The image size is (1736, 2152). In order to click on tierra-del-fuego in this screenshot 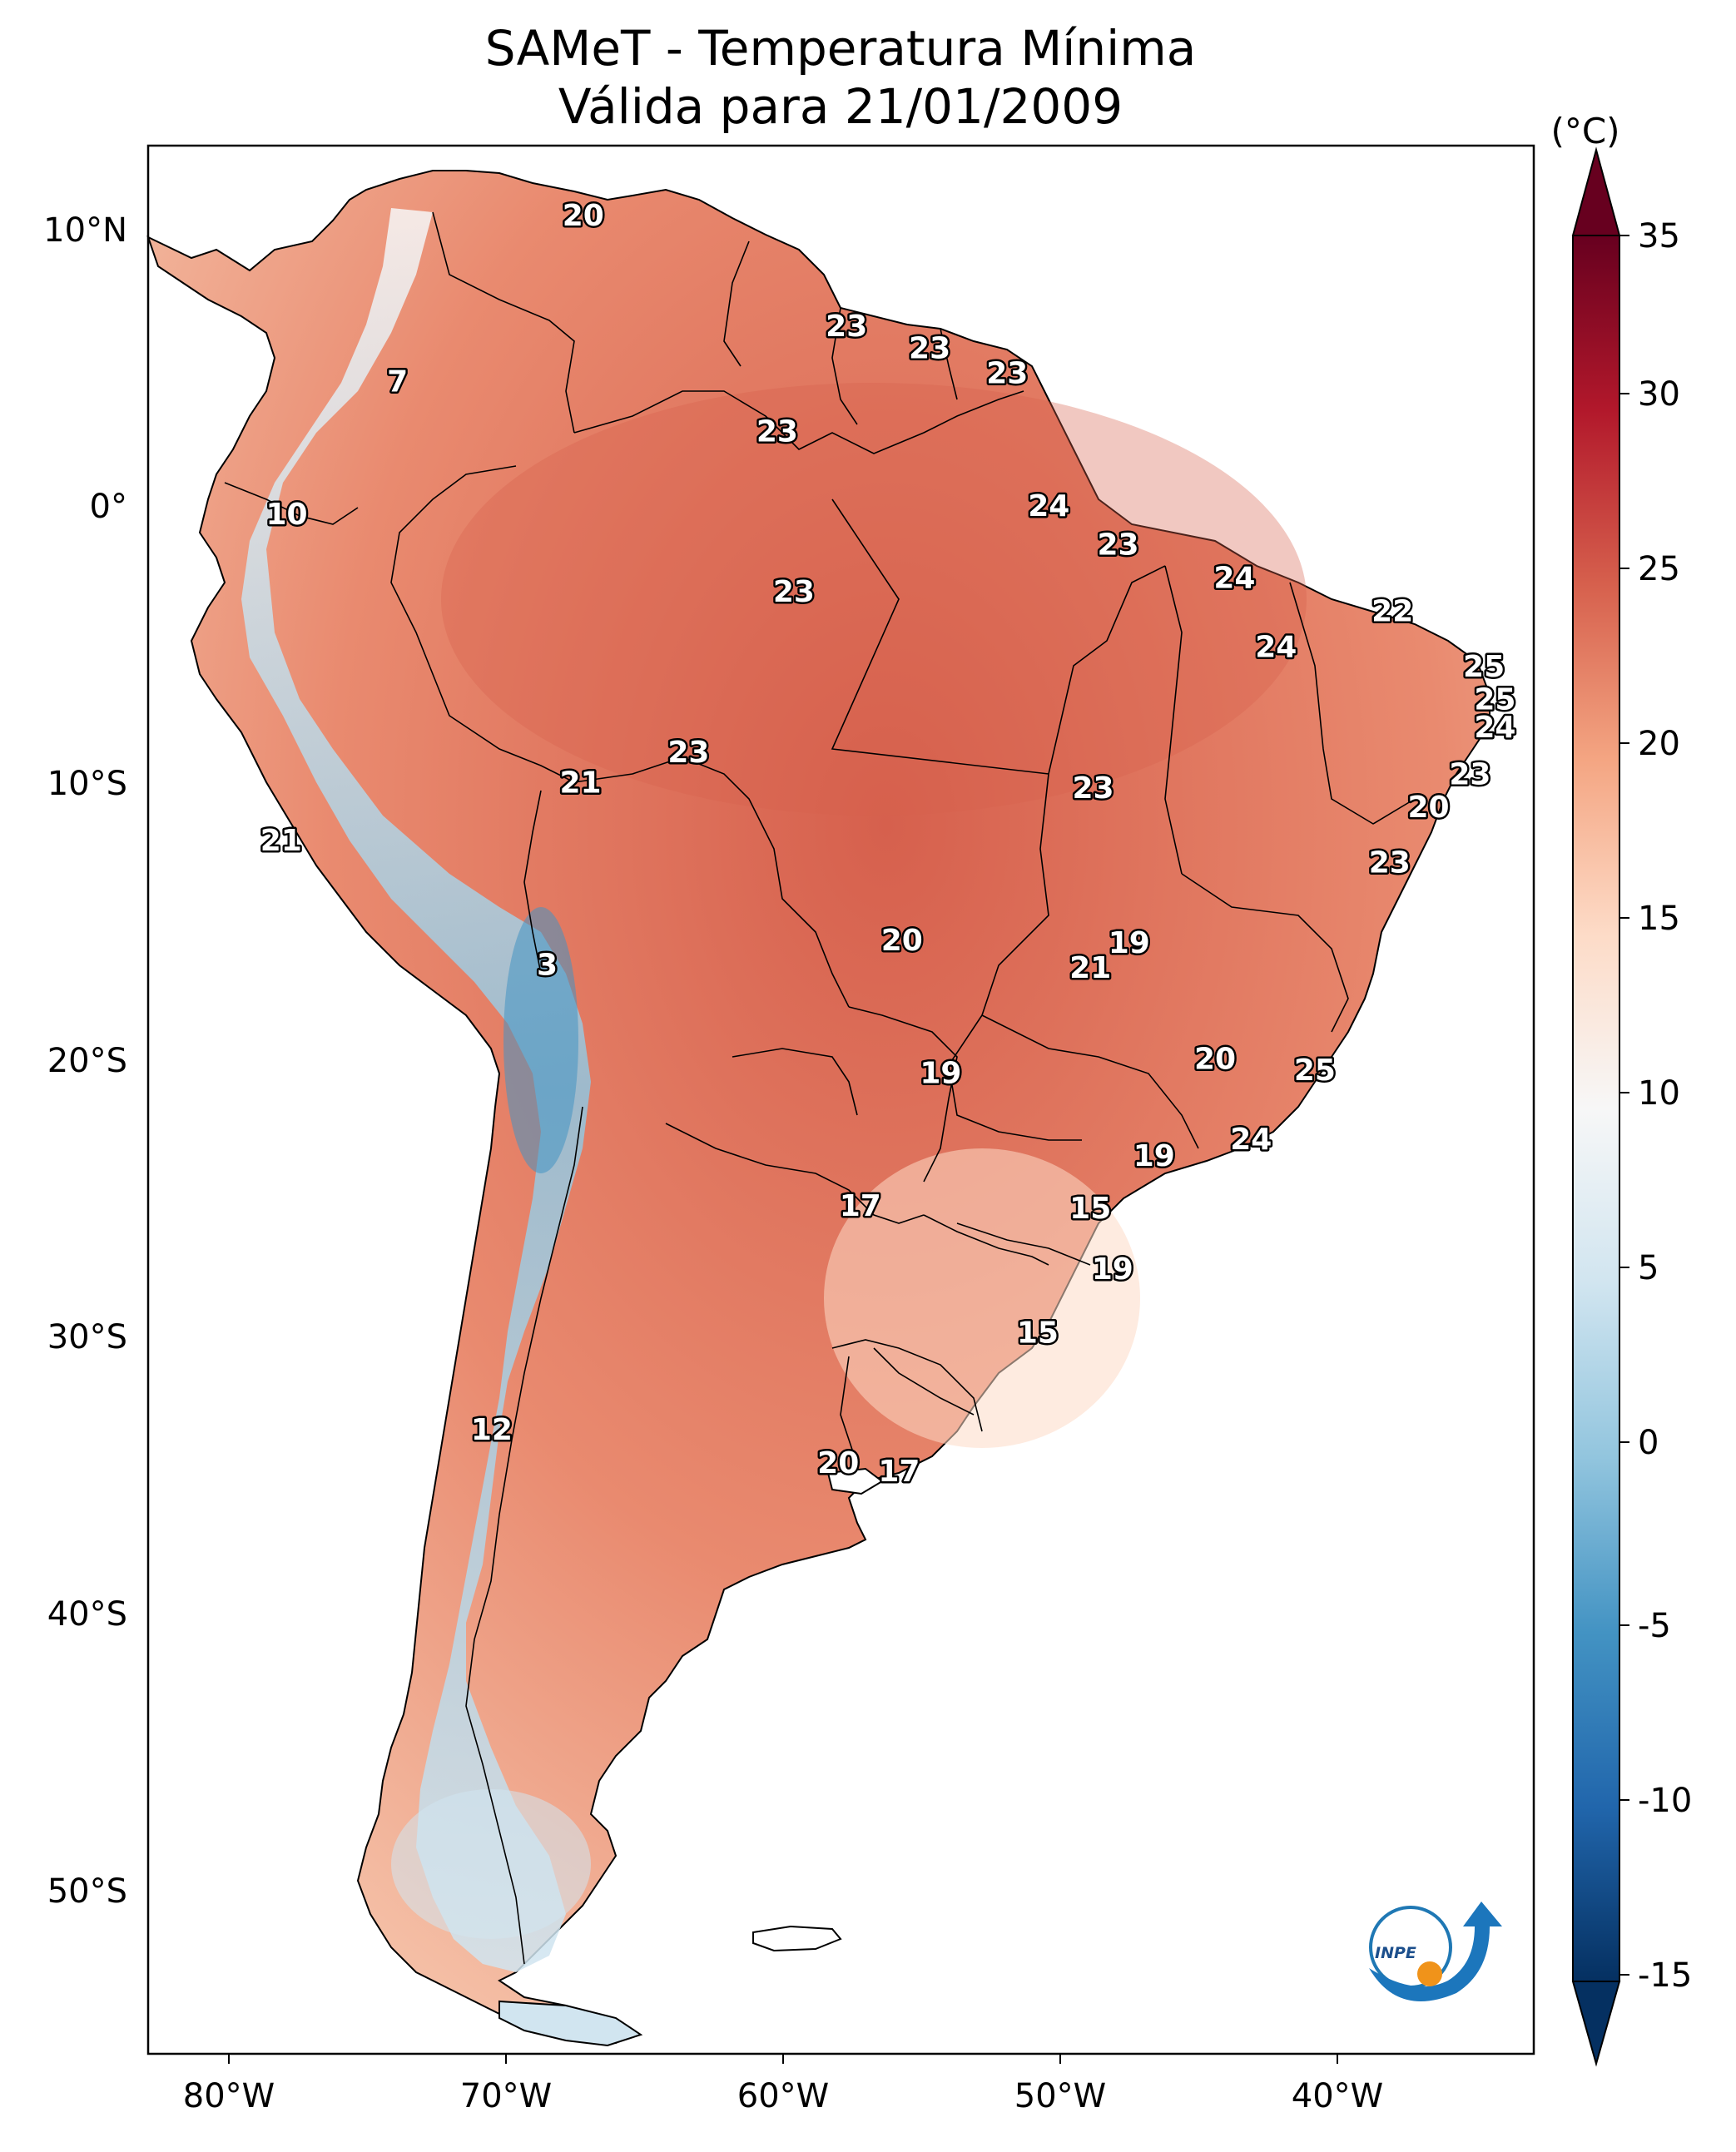, I will do `click(570, 2023)`.